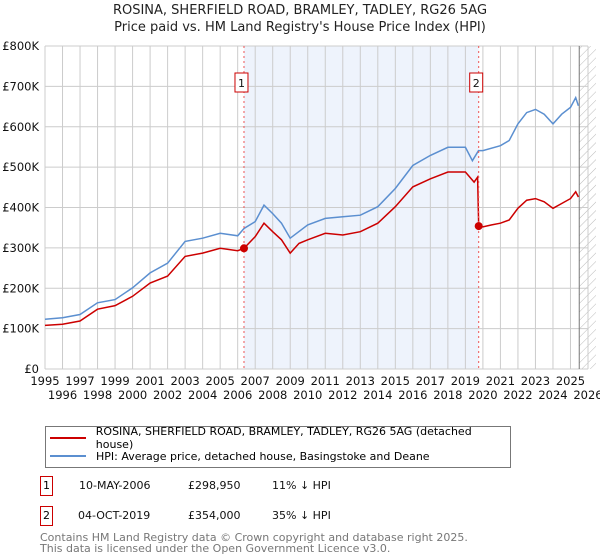 The image size is (600, 560). What do you see at coordinates (360, 381) in the screenshot?
I see `x-tick-label: 2013` at bounding box center [360, 381].